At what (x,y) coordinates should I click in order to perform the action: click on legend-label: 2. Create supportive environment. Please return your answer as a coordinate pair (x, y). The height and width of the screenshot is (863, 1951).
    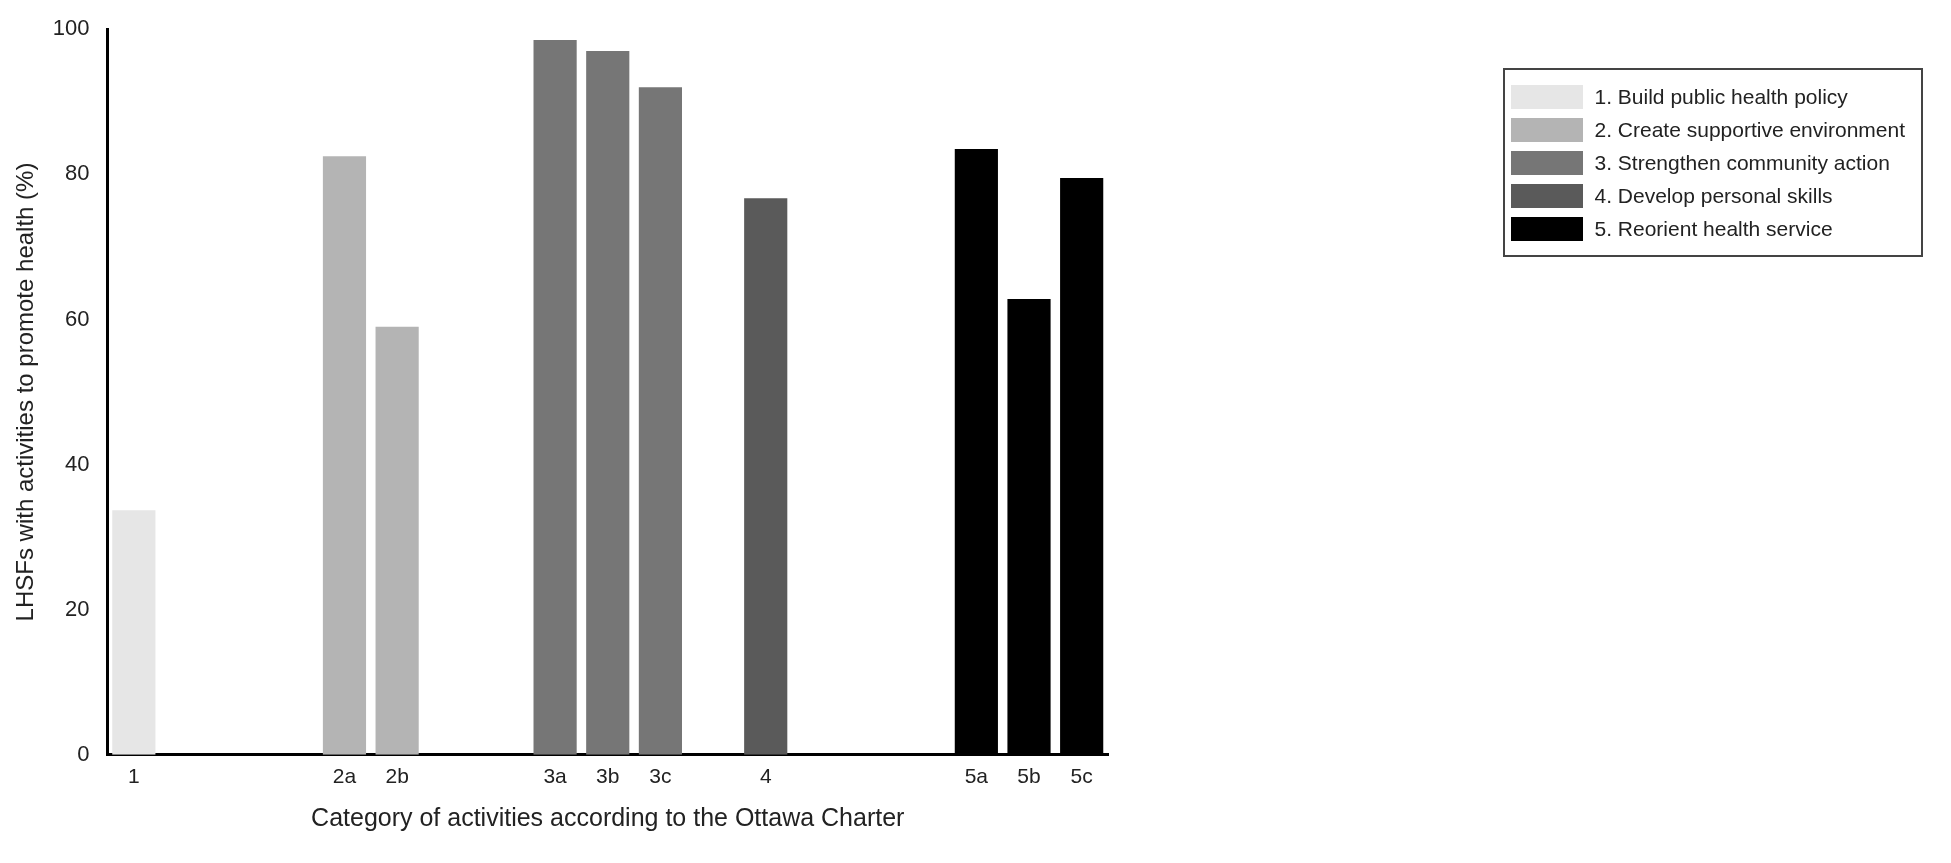
    Looking at the image, I should click on (1749, 129).